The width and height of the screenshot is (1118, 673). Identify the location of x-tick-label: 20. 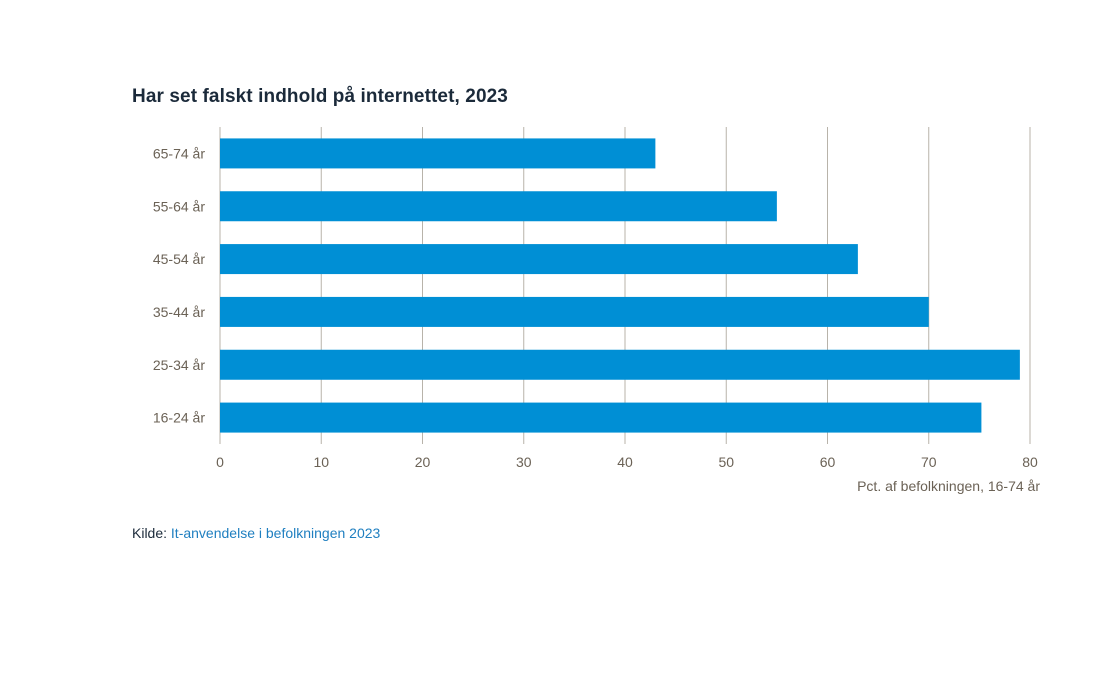
(423, 462).